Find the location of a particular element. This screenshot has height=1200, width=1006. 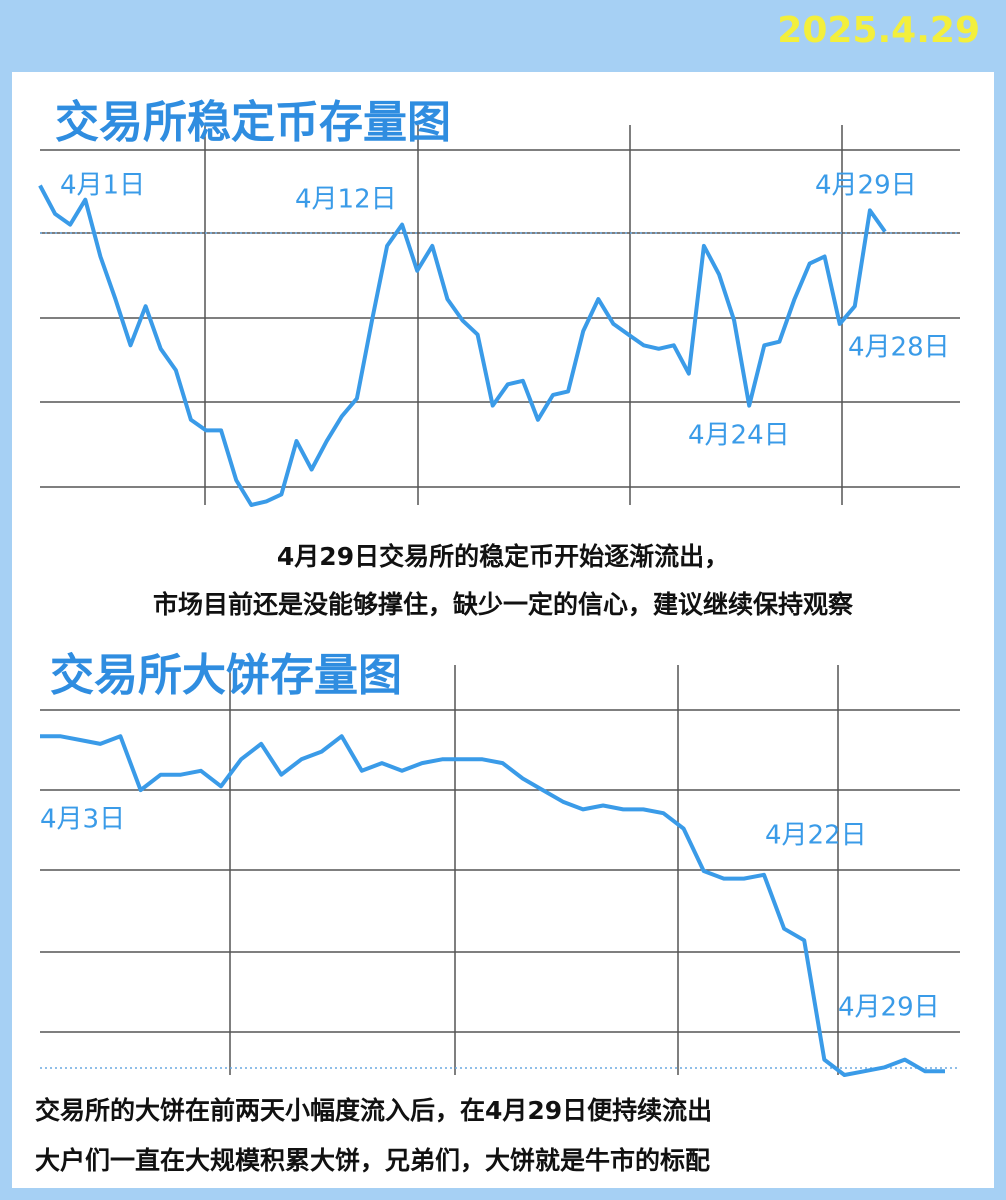

caption: 大户们一直在大规模积累大饼，兄弟们，大饼就是牛市的标配 is located at coordinates (372, 1160).